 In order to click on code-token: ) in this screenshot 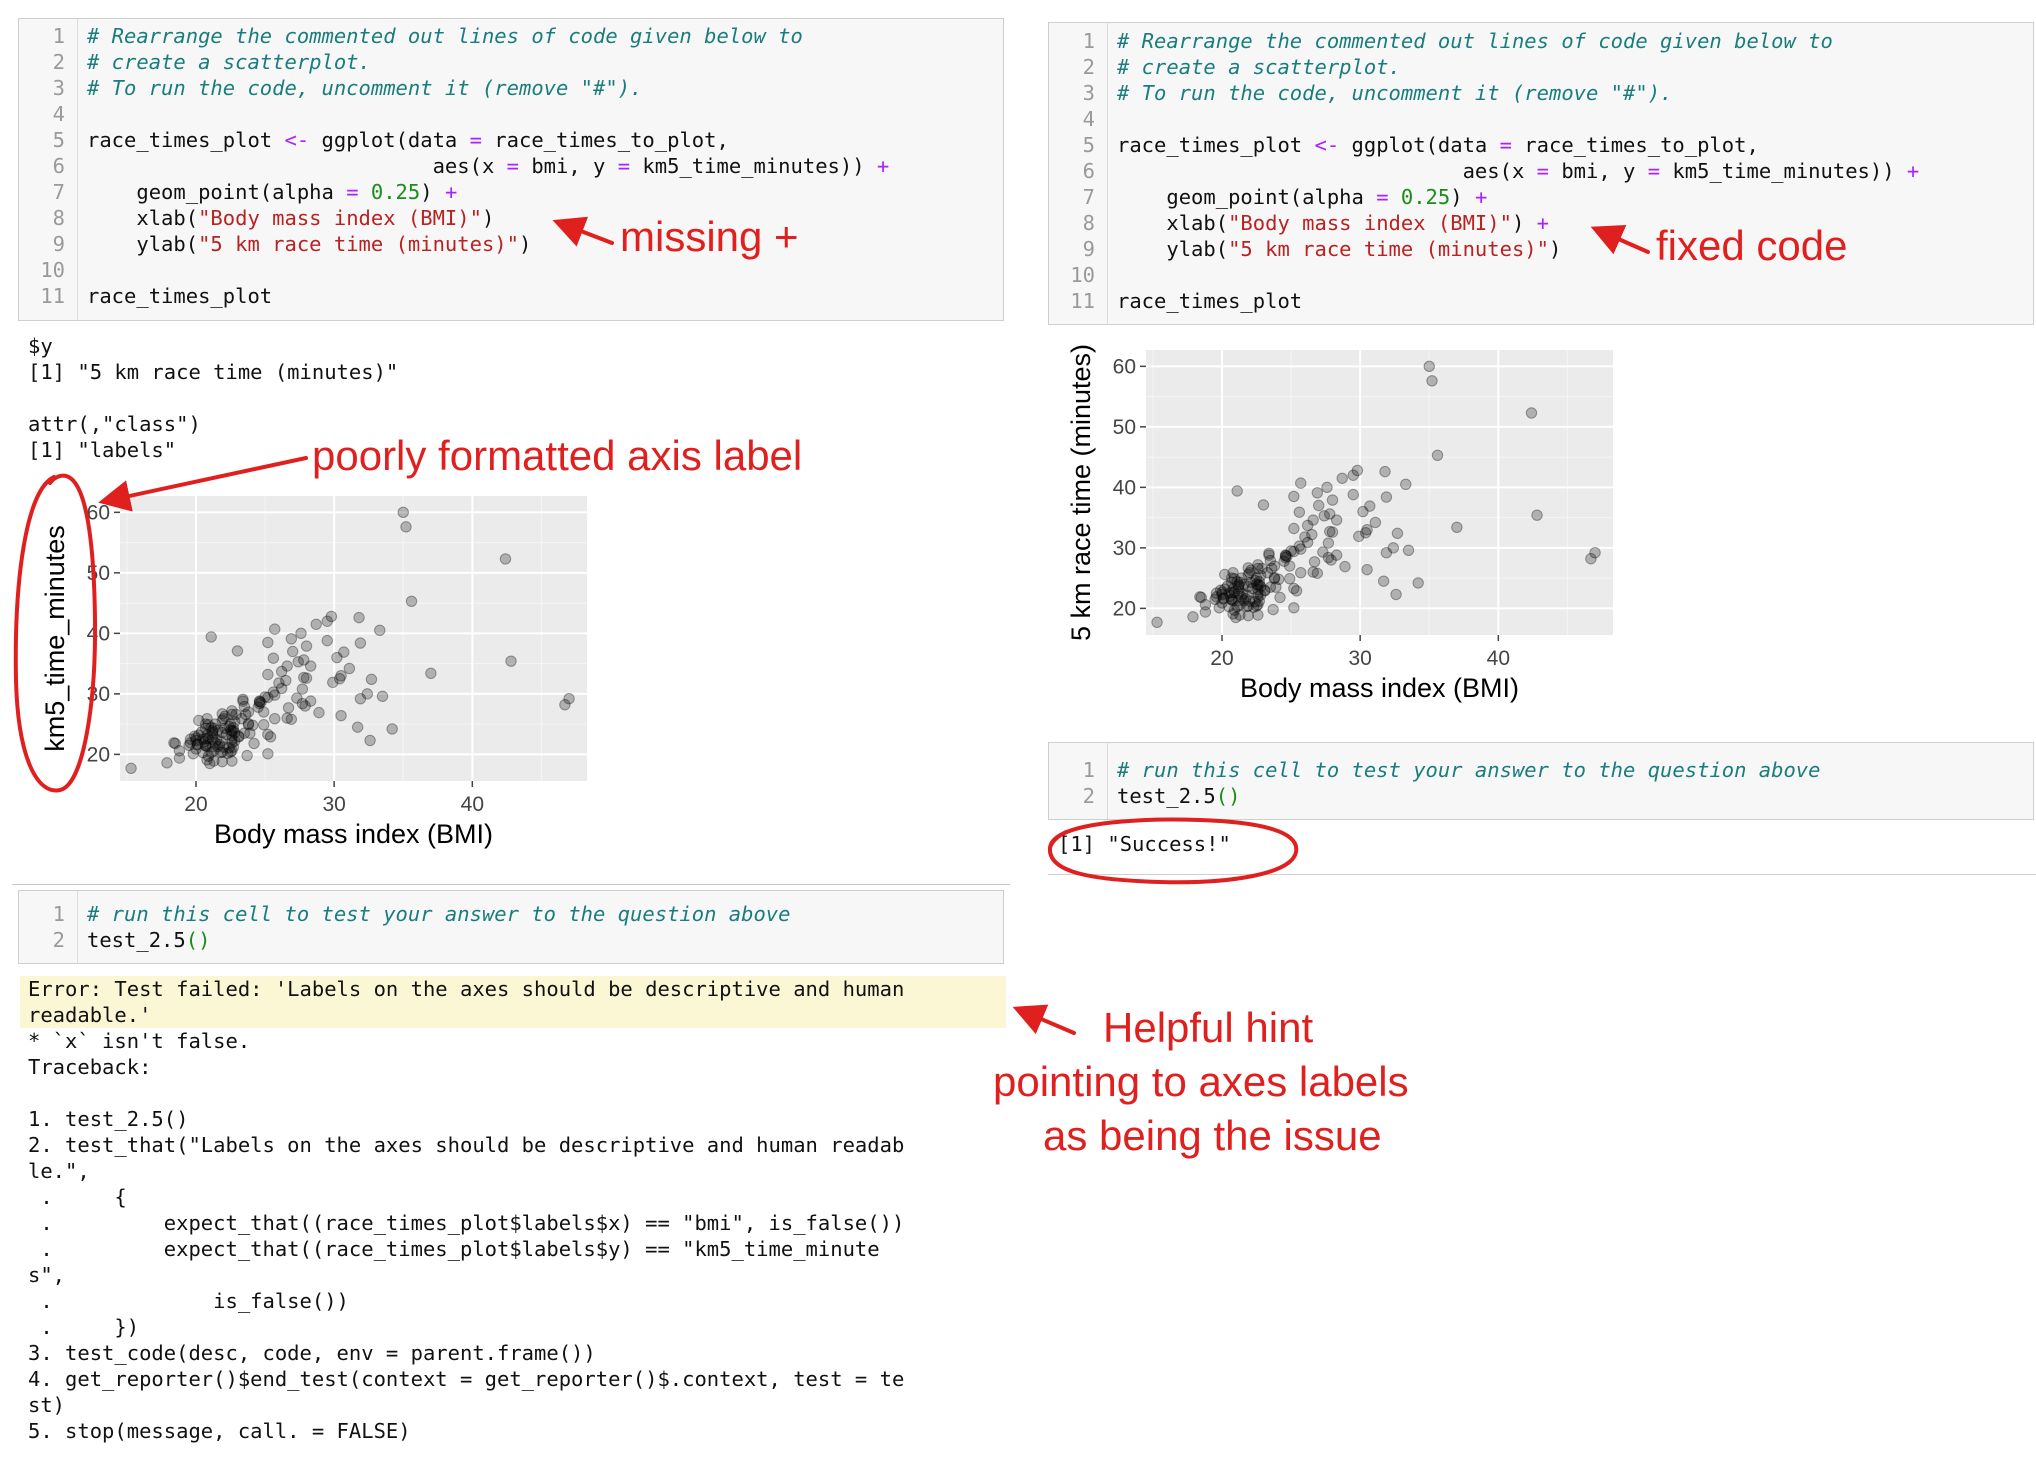, I will do `click(1462, 197)`.